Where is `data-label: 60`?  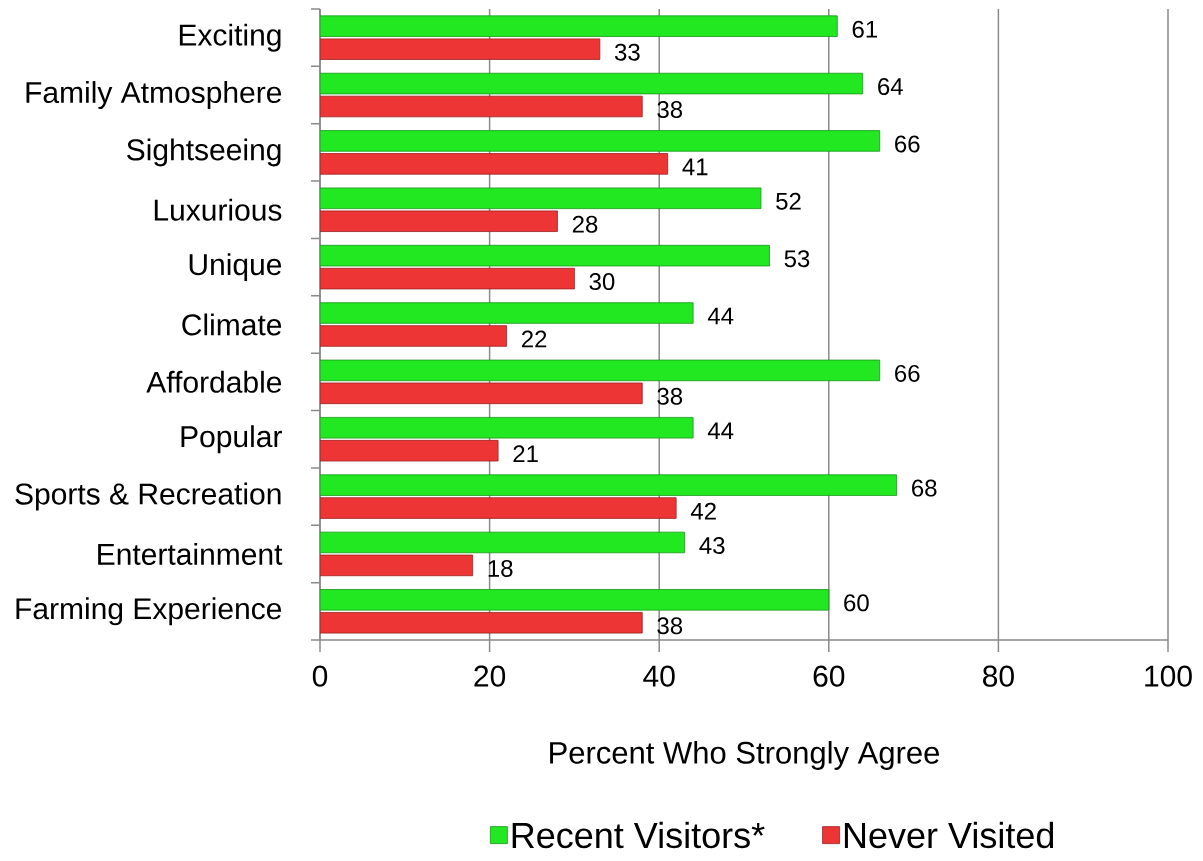
data-label: 60 is located at coordinates (856, 603).